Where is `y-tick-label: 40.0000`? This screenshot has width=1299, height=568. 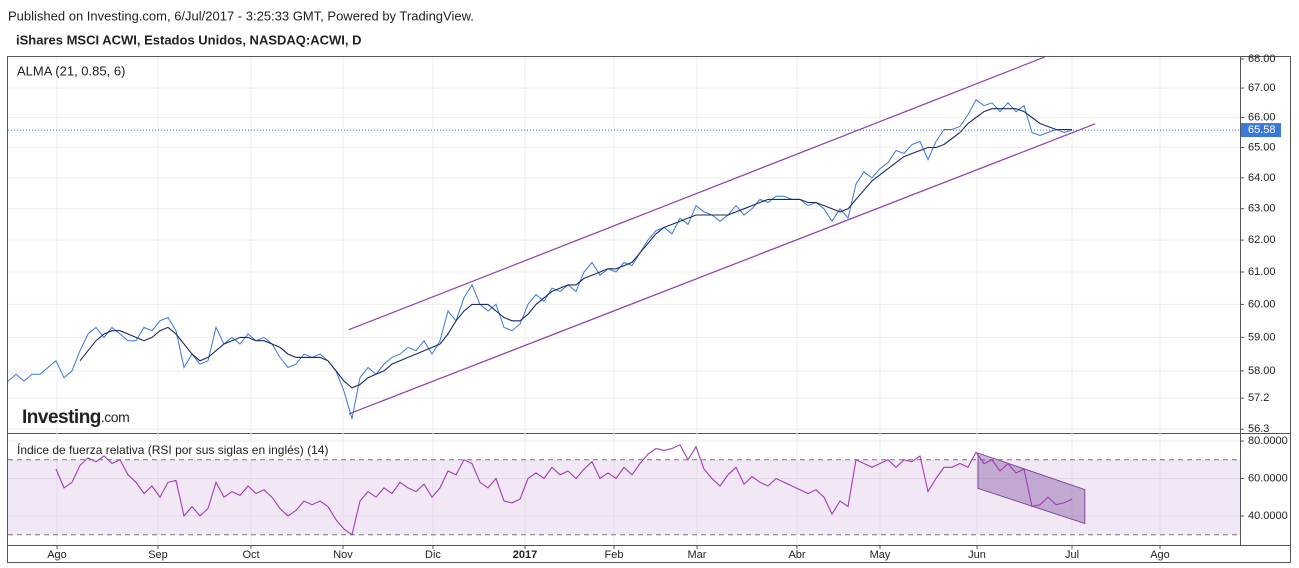
y-tick-label: 40.0000 is located at coordinates (1268, 516).